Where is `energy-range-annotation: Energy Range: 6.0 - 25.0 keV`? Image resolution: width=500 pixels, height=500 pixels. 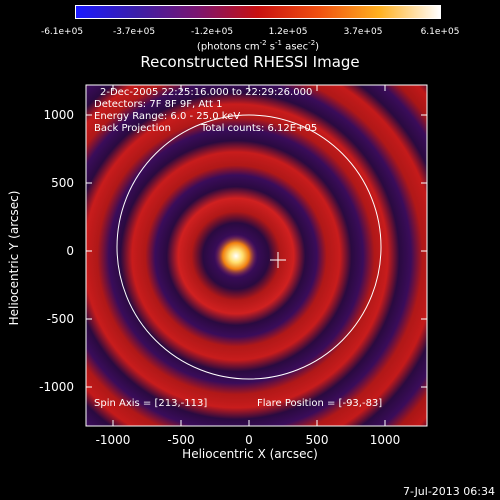
energy-range-annotation: Energy Range: 6.0 - 25.0 keV is located at coordinates (167, 116).